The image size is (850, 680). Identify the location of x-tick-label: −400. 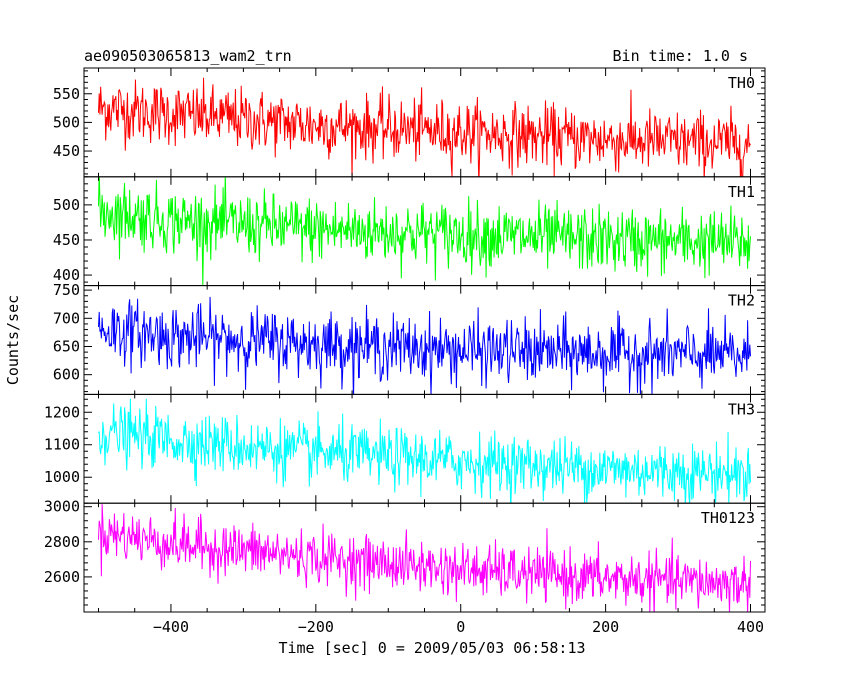
(171, 627).